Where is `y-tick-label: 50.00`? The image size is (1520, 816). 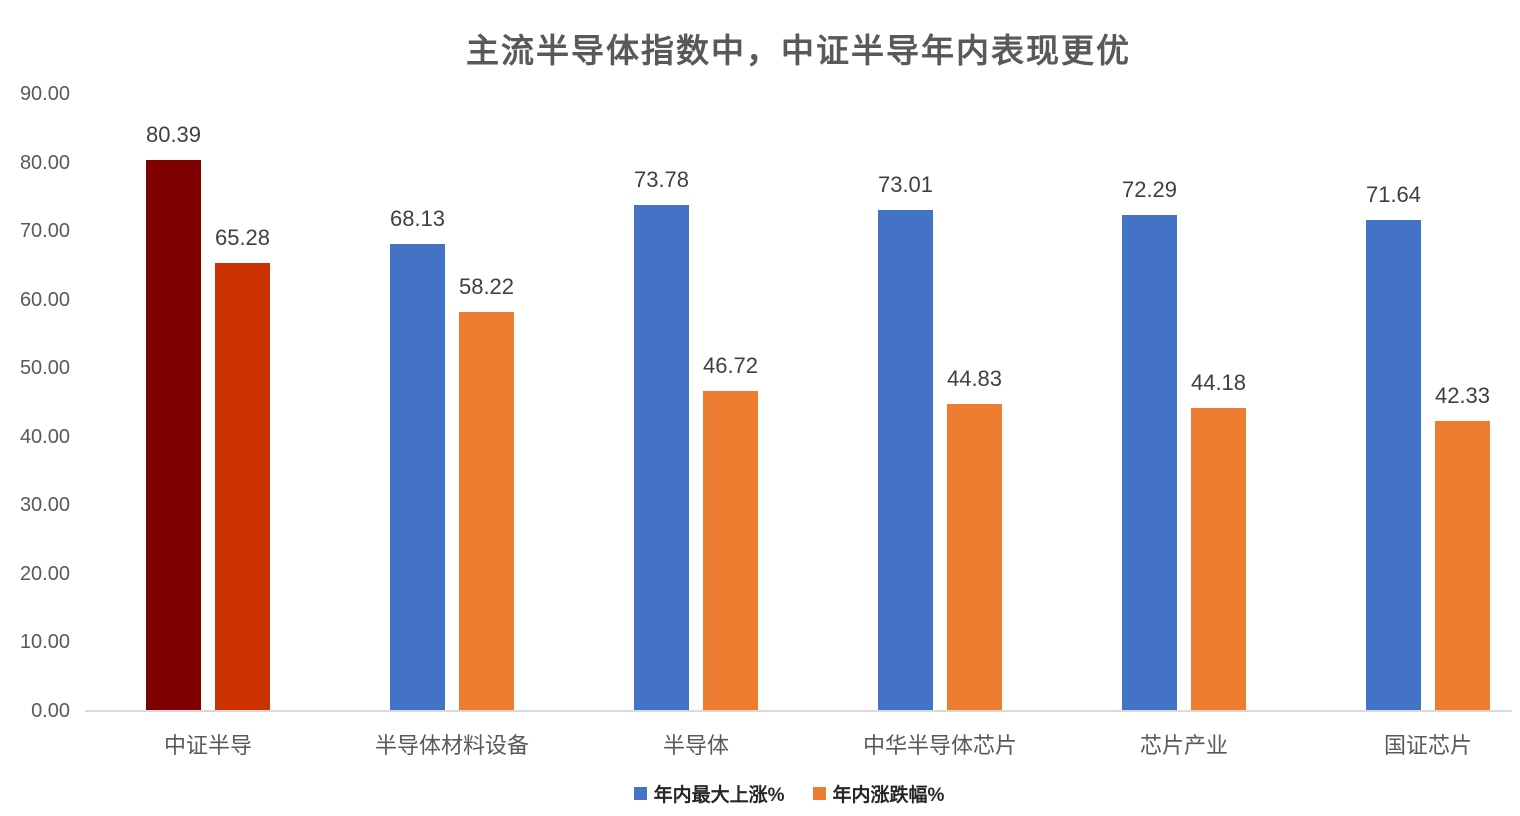
y-tick-label: 50.00 is located at coordinates (44, 368).